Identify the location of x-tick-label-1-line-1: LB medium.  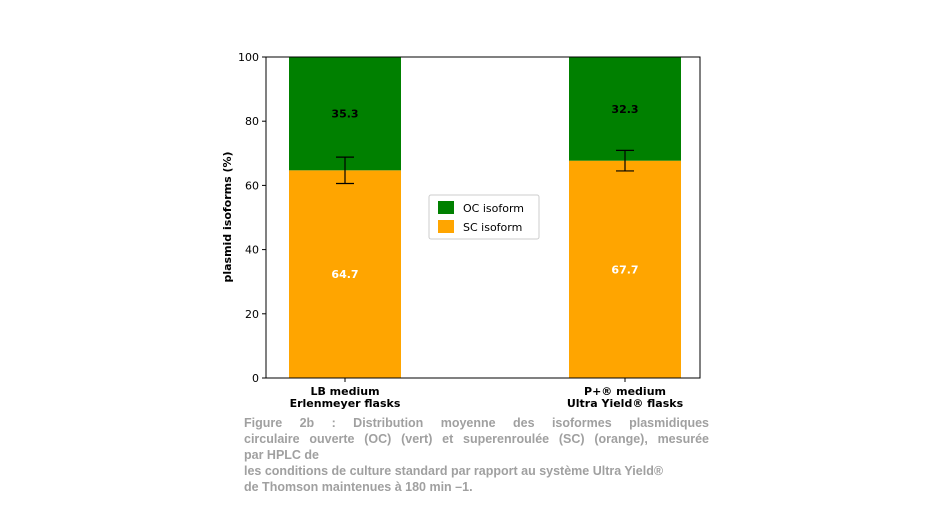
(344, 391).